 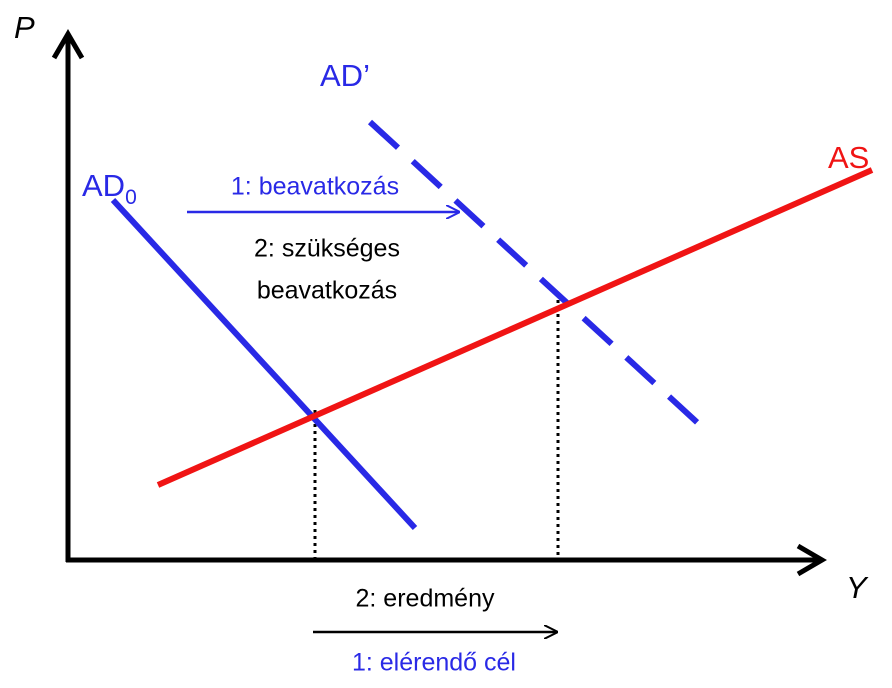 What do you see at coordinates (345, 75) in the screenshot?
I see `ad1-label: AD’` at bounding box center [345, 75].